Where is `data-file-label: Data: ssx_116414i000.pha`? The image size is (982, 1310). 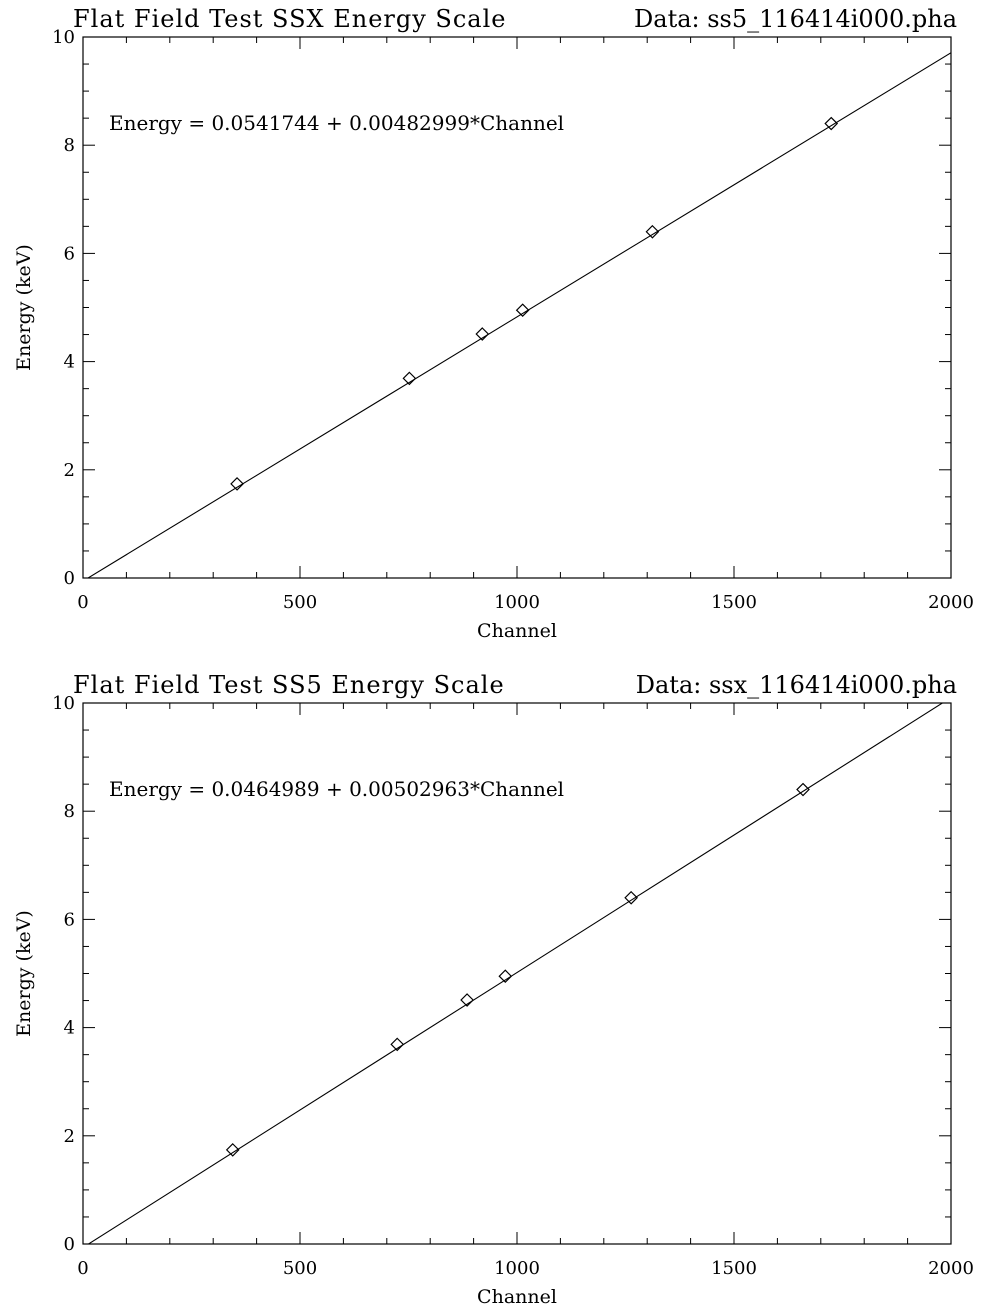 data-file-label: Data: ssx_116414i000.pha is located at coordinates (796, 685).